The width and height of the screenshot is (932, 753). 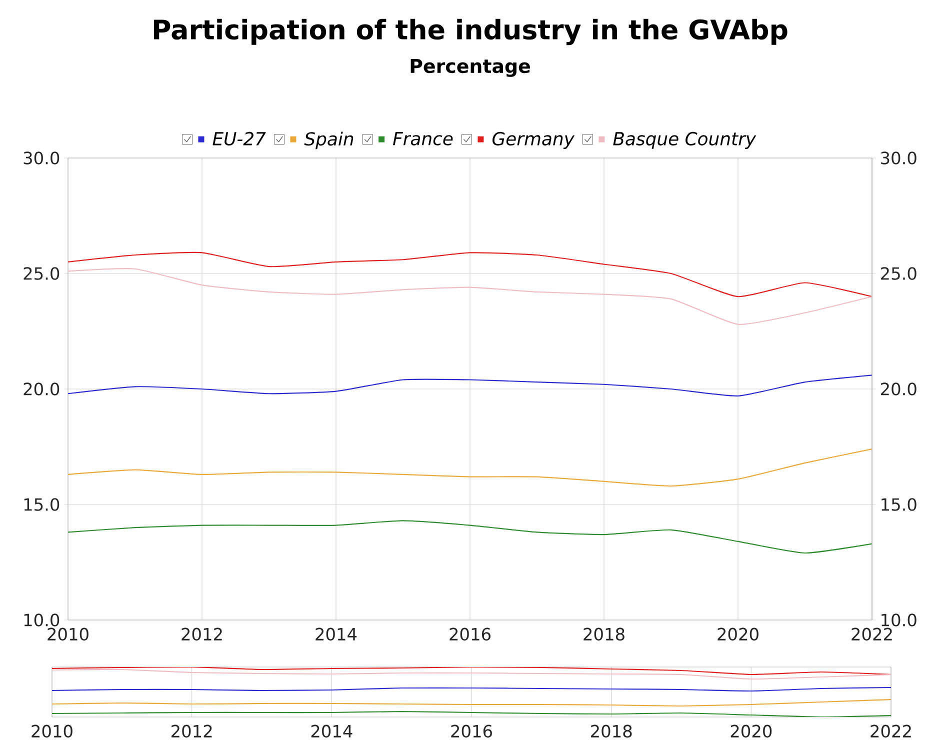 I want to click on y-tick-label: 15.0, so click(x=42, y=504).